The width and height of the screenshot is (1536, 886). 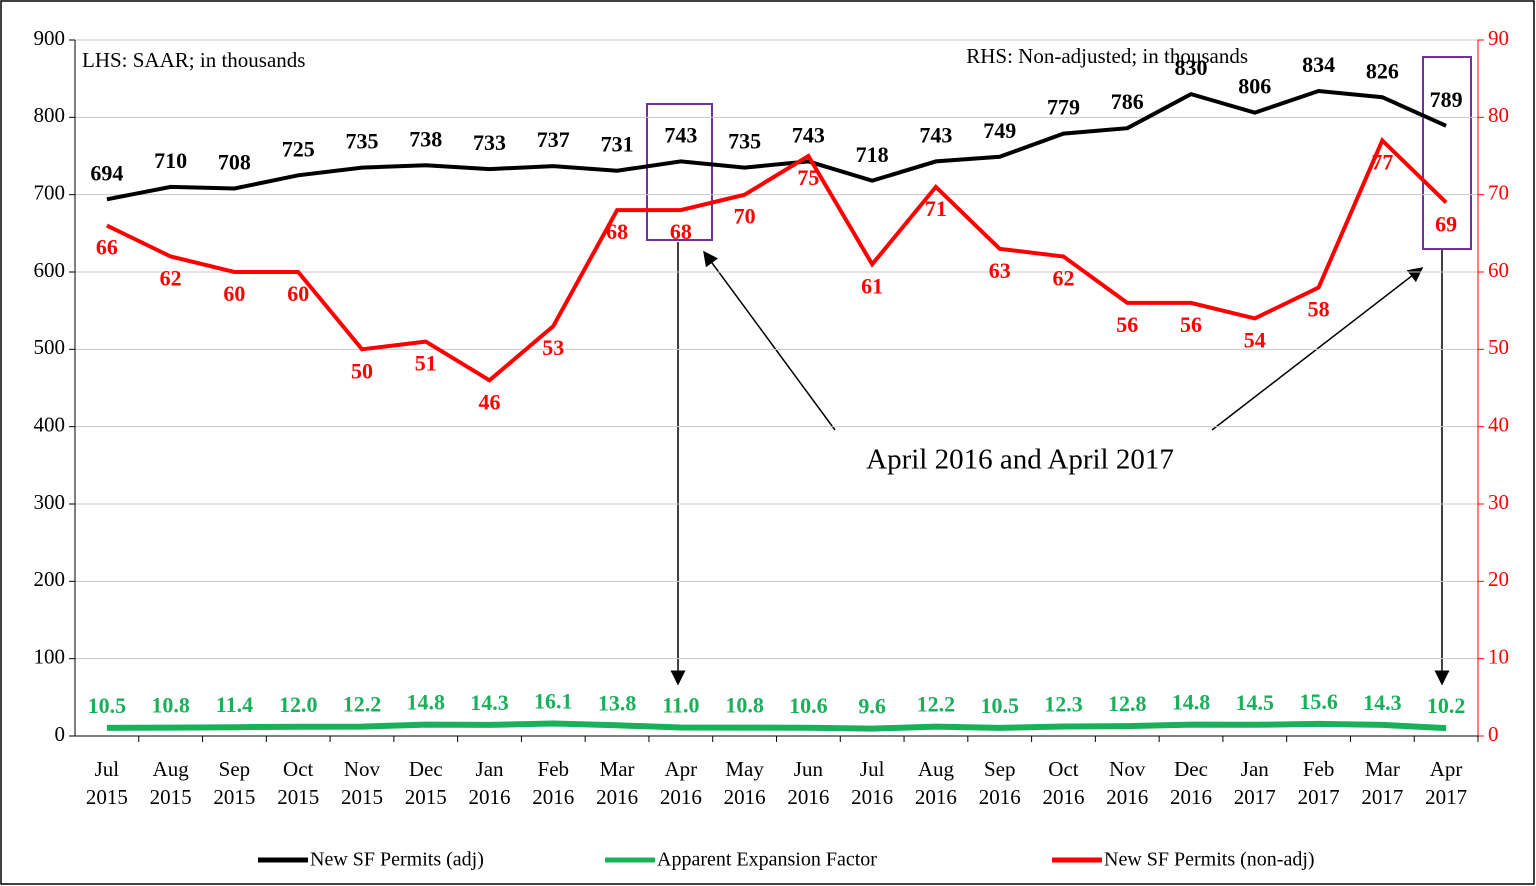 What do you see at coordinates (553, 701) in the screenshot?
I see `data-label: 16.1` at bounding box center [553, 701].